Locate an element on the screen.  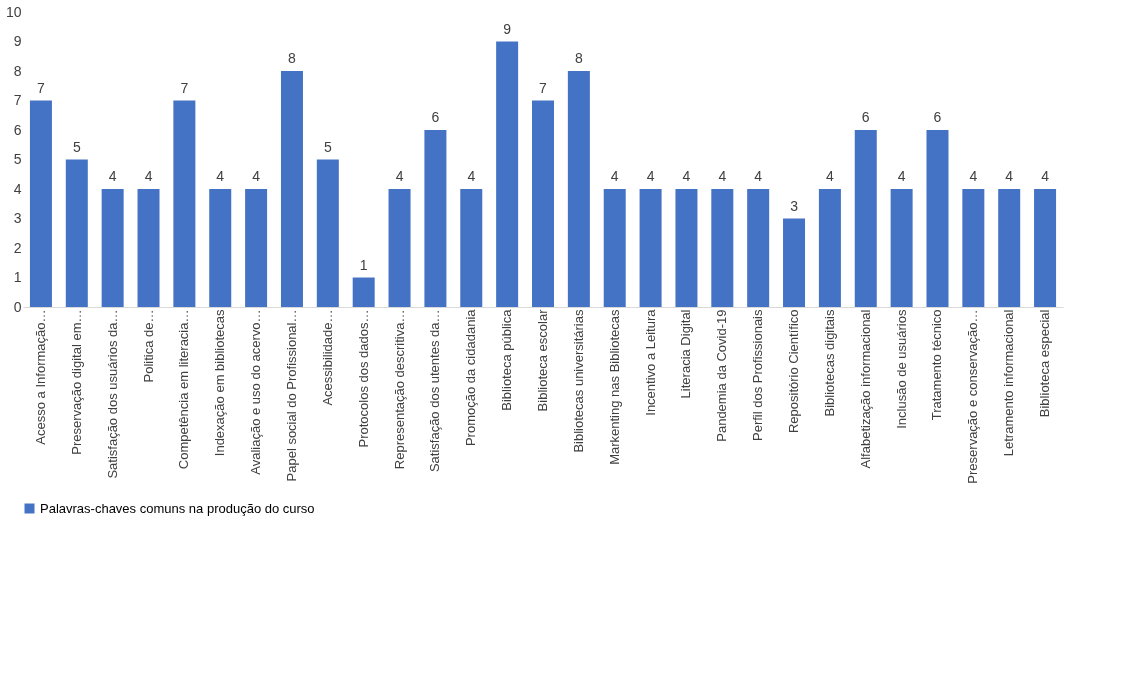
x-tick-label: Bibliotecas digitais is located at coordinates (829, 363).